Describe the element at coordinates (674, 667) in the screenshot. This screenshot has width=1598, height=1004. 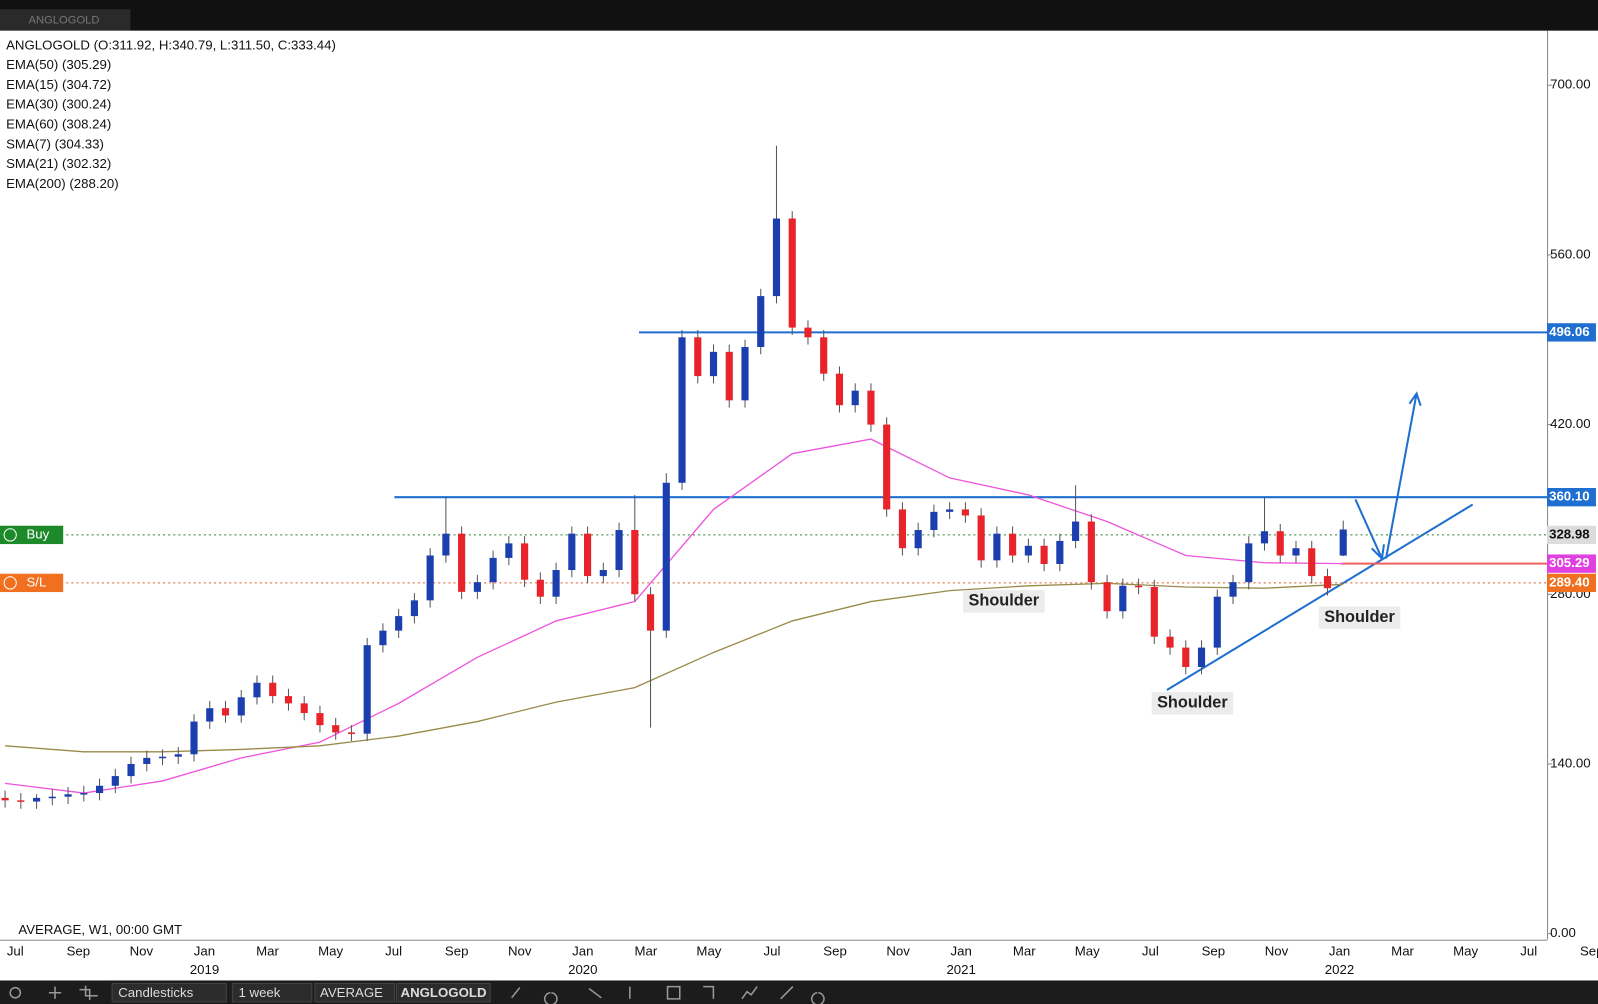
I see `indicator-line` at that location.